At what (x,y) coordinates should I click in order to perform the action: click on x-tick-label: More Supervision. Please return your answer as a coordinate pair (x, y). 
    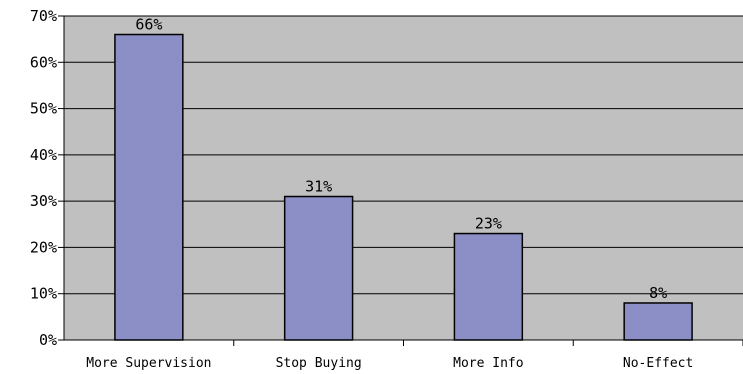
    Looking at the image, I should click on (148, 363).